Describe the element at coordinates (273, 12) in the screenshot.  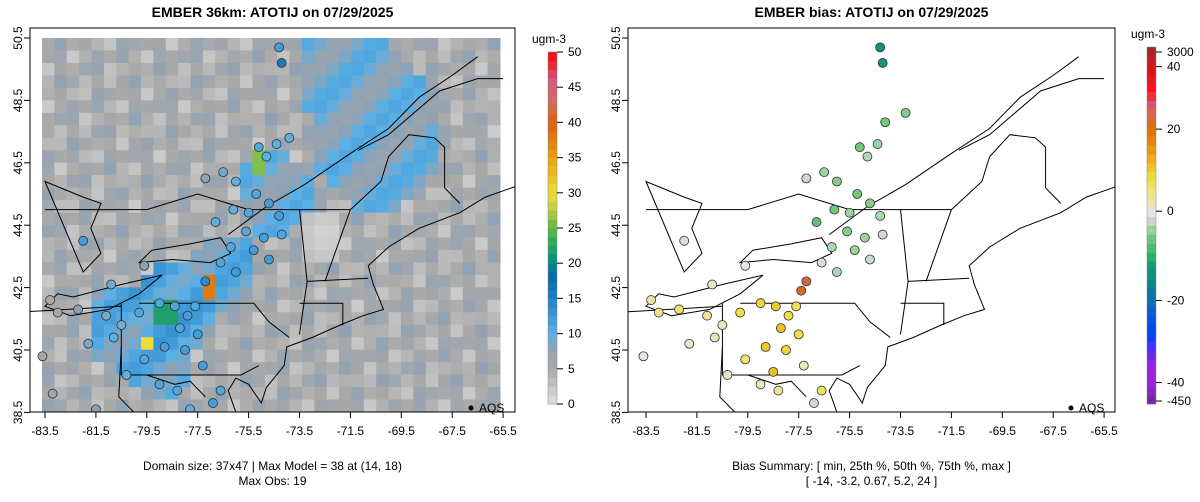
I see `chart-title: EMBER 36km: ATOTIJ on 07/29/2025` at that location.